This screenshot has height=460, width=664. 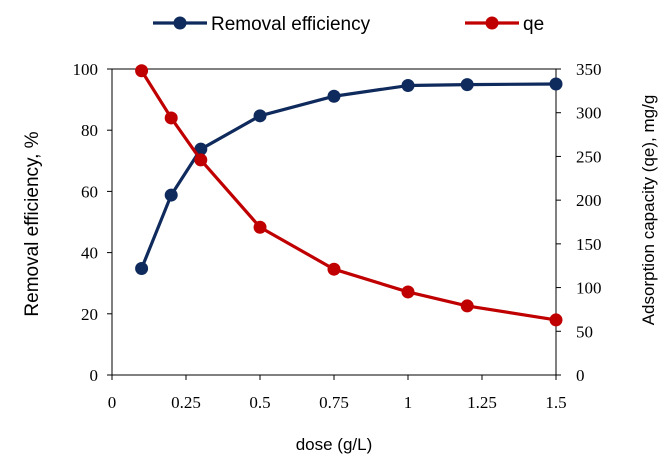 I want to click on legend-label: Removal efficiency, so click(x=291, y=24).